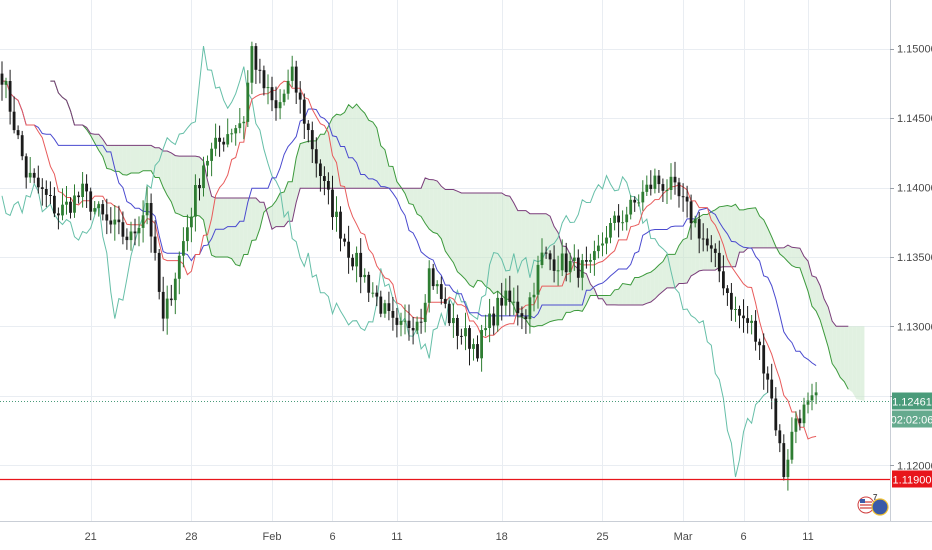 The height and width of the screenshot is (550, 932). What do you see at coordinates (445, 441) in the screenshot?
I see `price-lines` at bounding box center [445, 441].